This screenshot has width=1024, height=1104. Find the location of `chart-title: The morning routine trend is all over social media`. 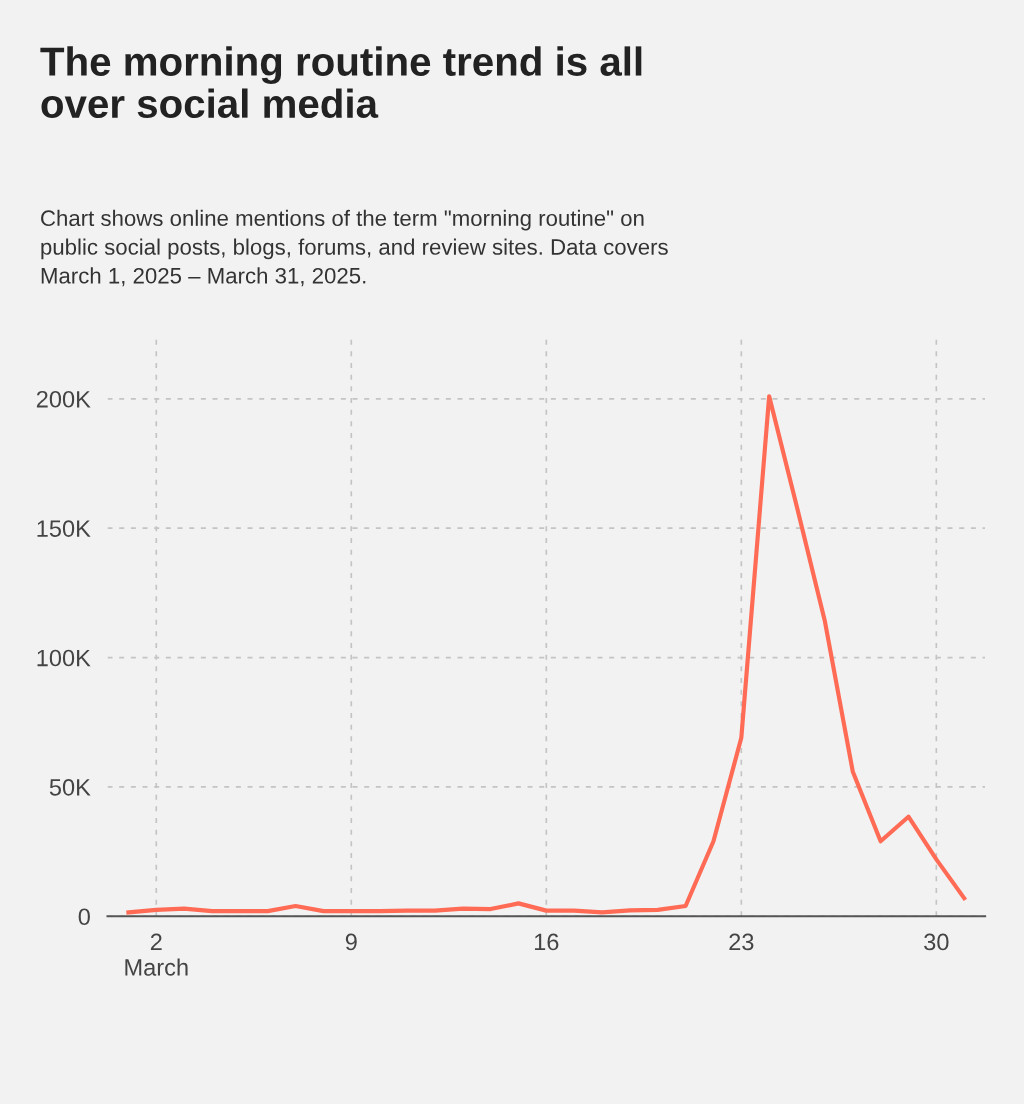

chart-title: The morning routine trend is all over social media is located at coordinates (341, 82).